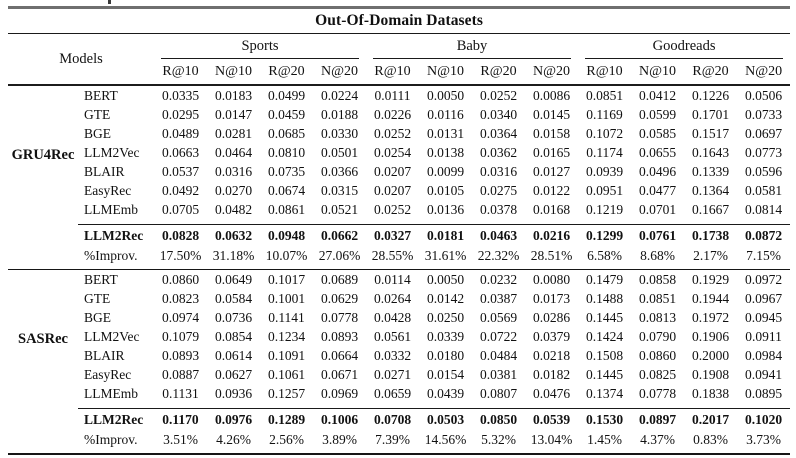  What do you see at coordinates (286, 442) in the screenshot?
I see `improv-value-cell: 2.56%` at bounding box center [286, 442].